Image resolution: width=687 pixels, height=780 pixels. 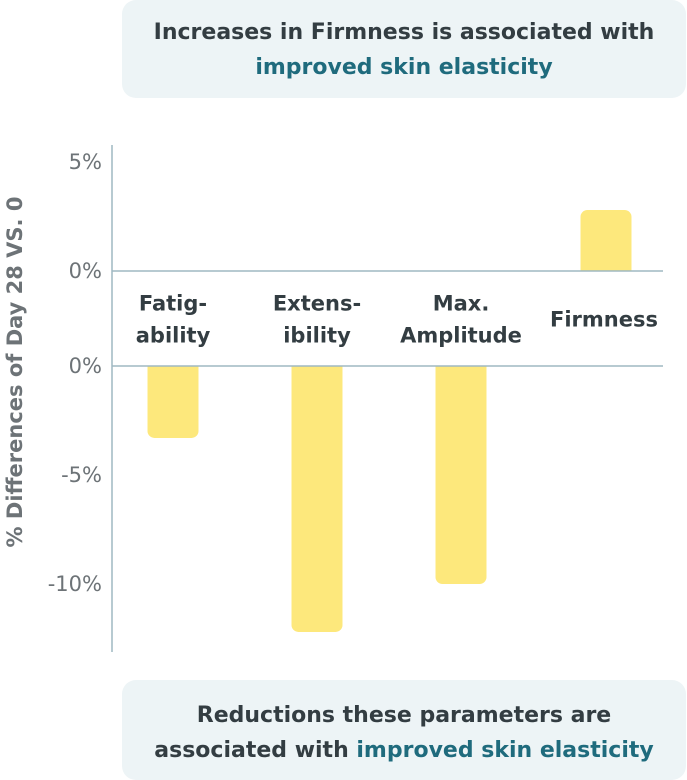 I want to click on category-label: Max., so click(x=461, y=304).